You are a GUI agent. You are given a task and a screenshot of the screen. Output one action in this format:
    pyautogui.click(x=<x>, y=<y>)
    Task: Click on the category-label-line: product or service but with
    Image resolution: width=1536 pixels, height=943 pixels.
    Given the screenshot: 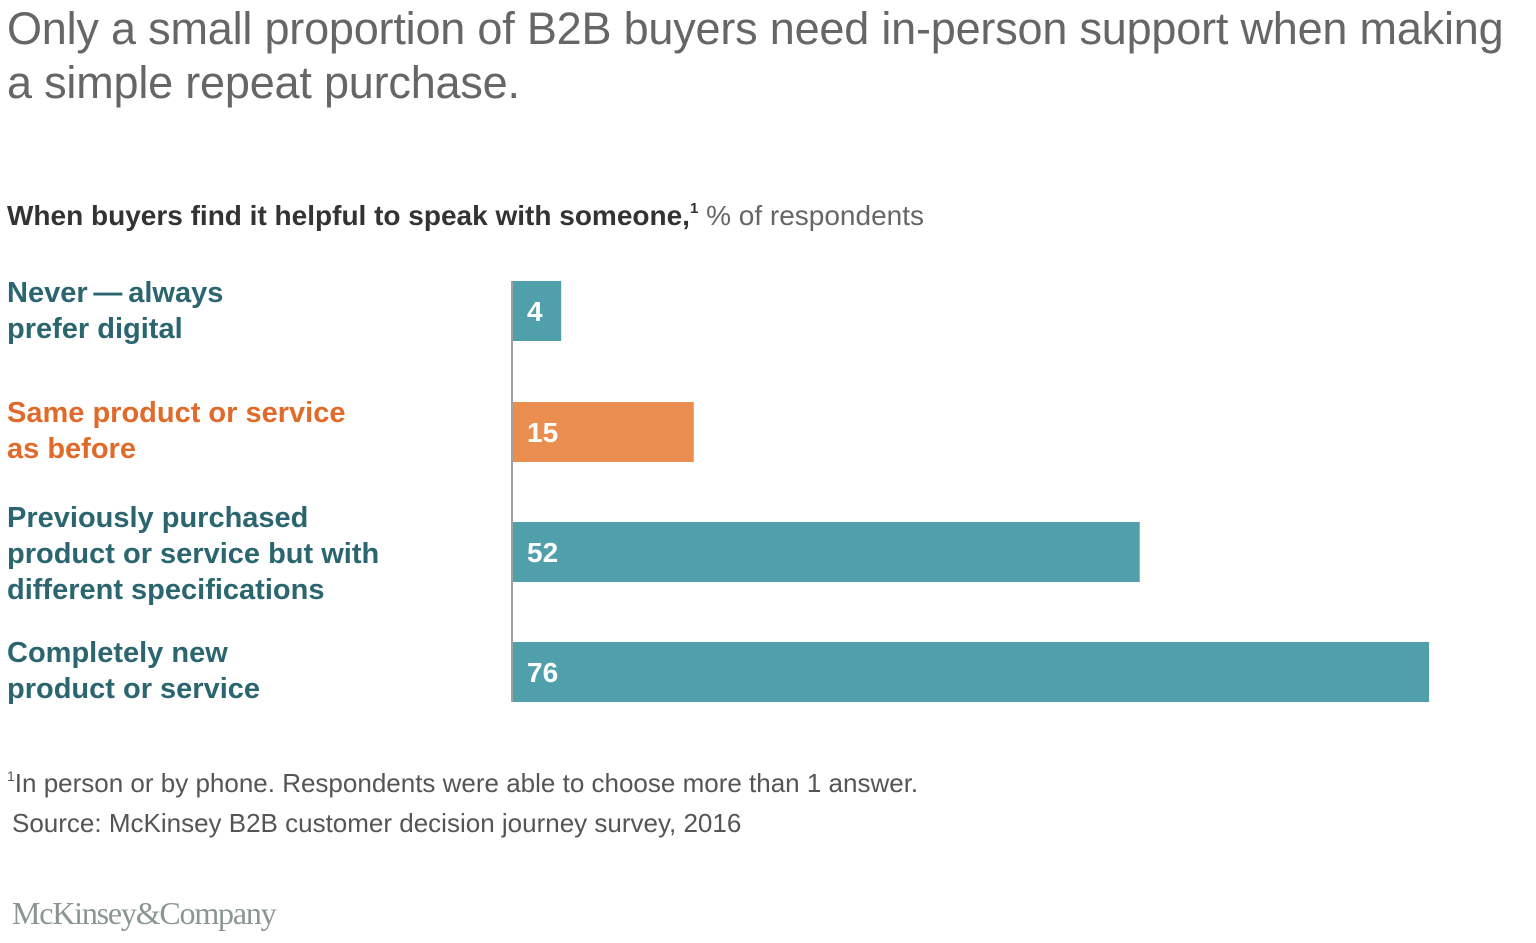 What is the action you would take?
    pyautogui.click(x=193, y=554)
    